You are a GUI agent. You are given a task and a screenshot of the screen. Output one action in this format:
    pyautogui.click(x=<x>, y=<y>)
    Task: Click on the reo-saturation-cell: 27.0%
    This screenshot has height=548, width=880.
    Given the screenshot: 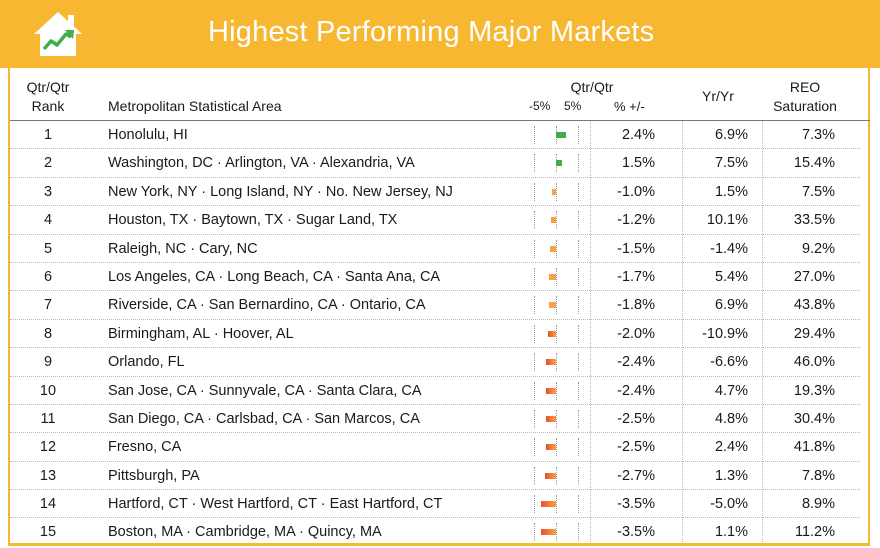 What is the action you would take?
    pyautogui.click(x=814, y=276)
    